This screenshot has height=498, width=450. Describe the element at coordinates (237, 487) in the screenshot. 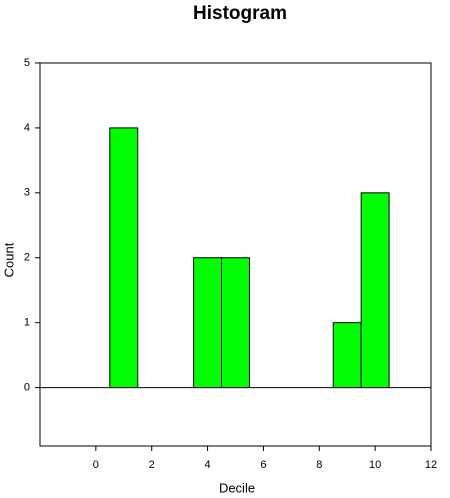

I see `x-axis-title: Decile` at that location.